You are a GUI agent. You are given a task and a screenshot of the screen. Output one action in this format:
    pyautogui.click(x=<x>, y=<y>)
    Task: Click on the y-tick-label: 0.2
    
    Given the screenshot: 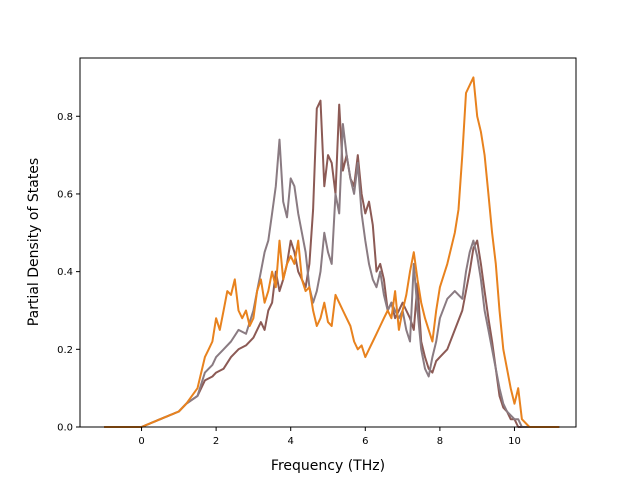 What is the action you would take?
    pyautogui.click(x=65, y=350)
    